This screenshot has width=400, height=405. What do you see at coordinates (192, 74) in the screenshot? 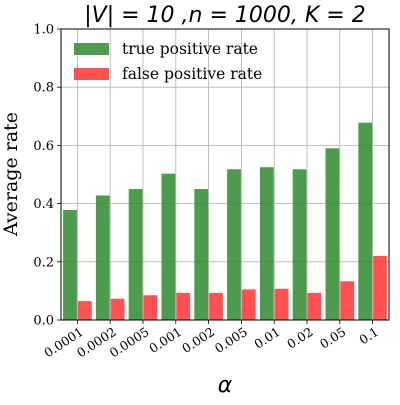
I see `legend-label-false-positive: false positive rate` at bounding box center [192, 74].